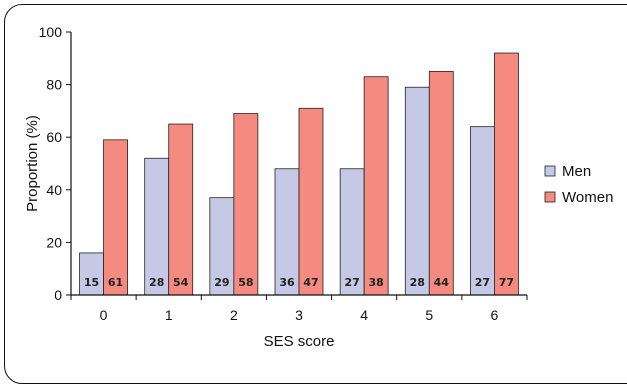  Describe the element at coordinates (104, 315) in the screenshot. I see `x-tick-label-0: 0` at that location.